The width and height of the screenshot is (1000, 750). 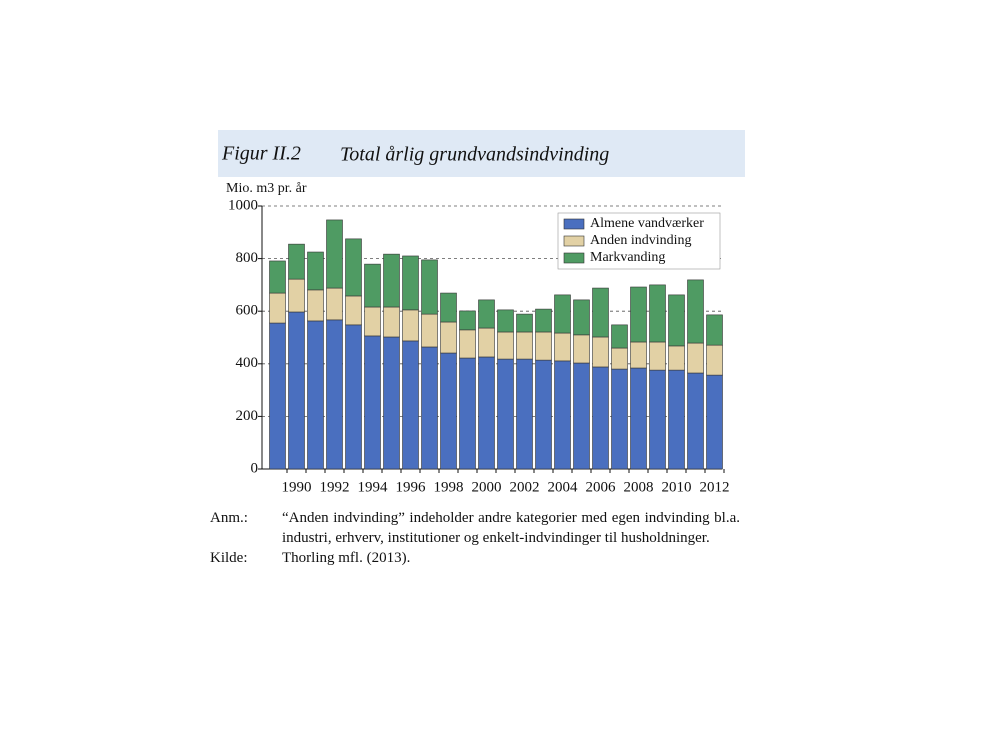 What do you see at coordinates (229, 558) in the screenshot?
I see `note-label: Kilde:` at bounding box center [229, 558].